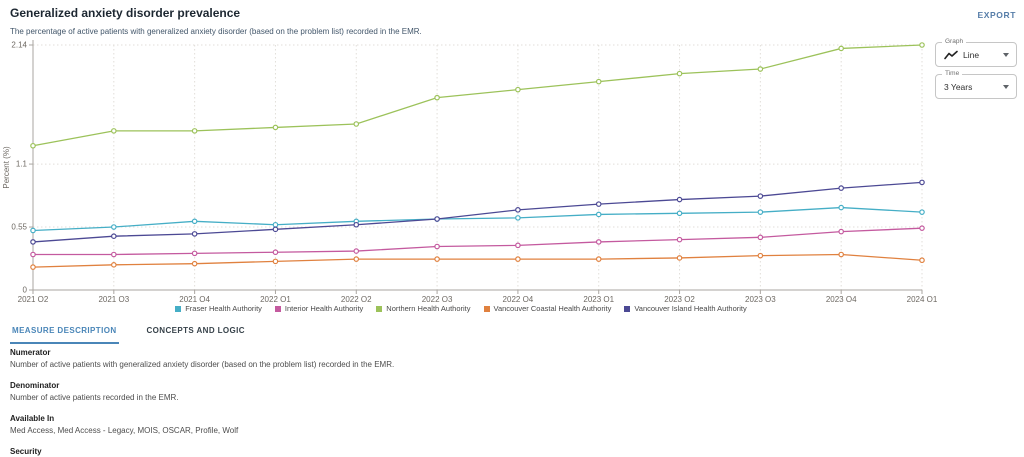 This screenshot has width=1024, height=457. Describe the element at coordinates (760, 298) in the screenshot. I see `x-tick-label: 2023 Q3` at that location.